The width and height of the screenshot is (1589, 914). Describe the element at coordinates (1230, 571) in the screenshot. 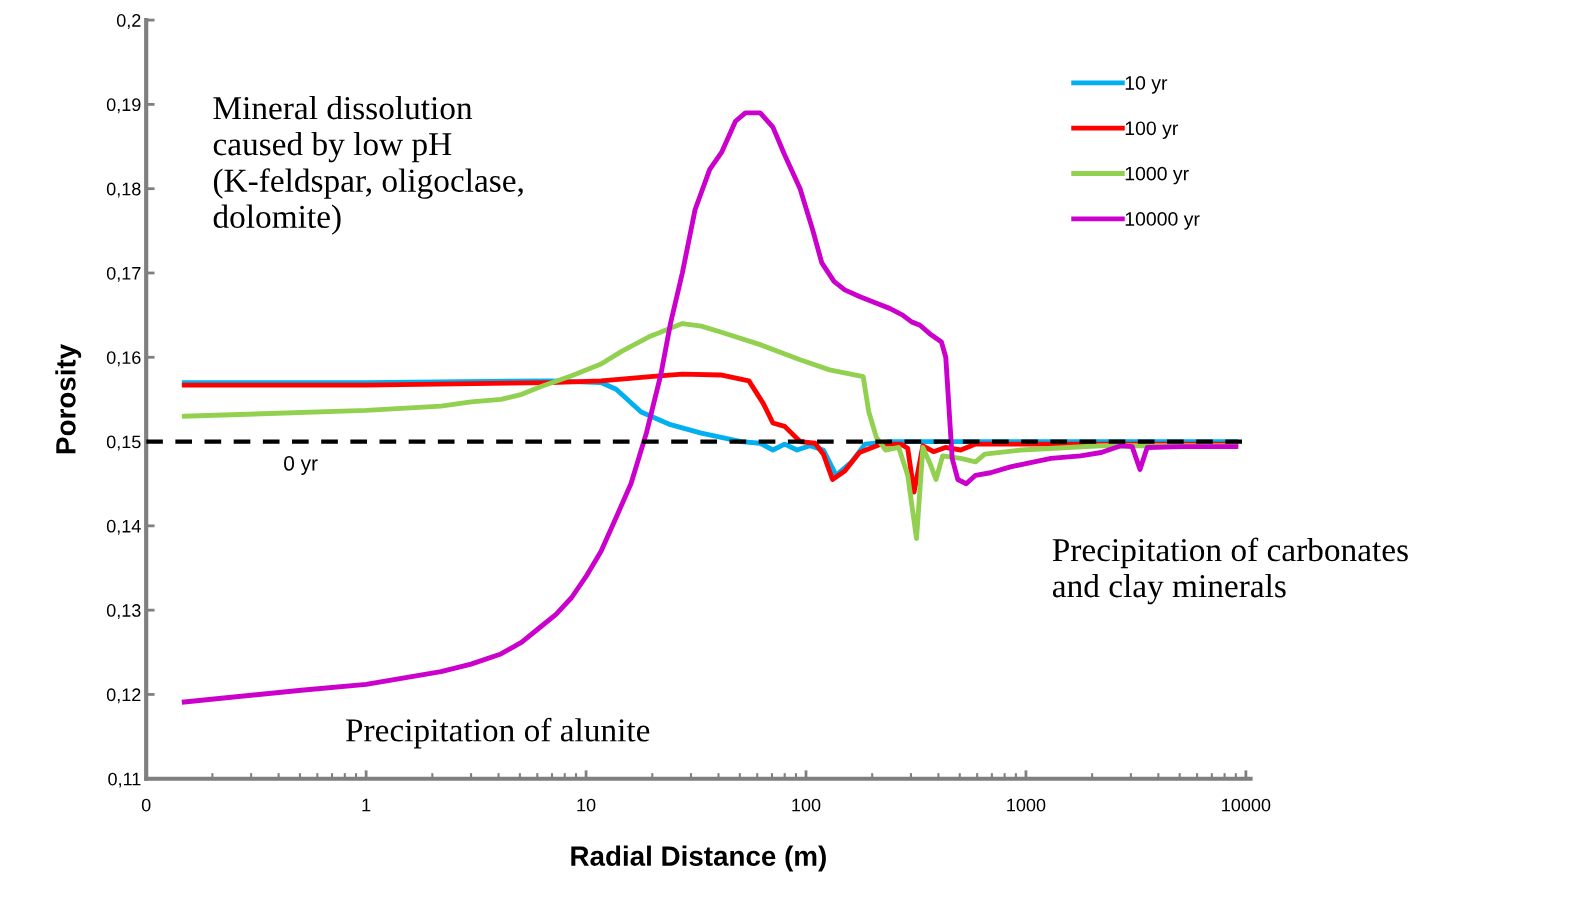

I see `annotation: Precipitation of carbonates and clay minerals` at that location.